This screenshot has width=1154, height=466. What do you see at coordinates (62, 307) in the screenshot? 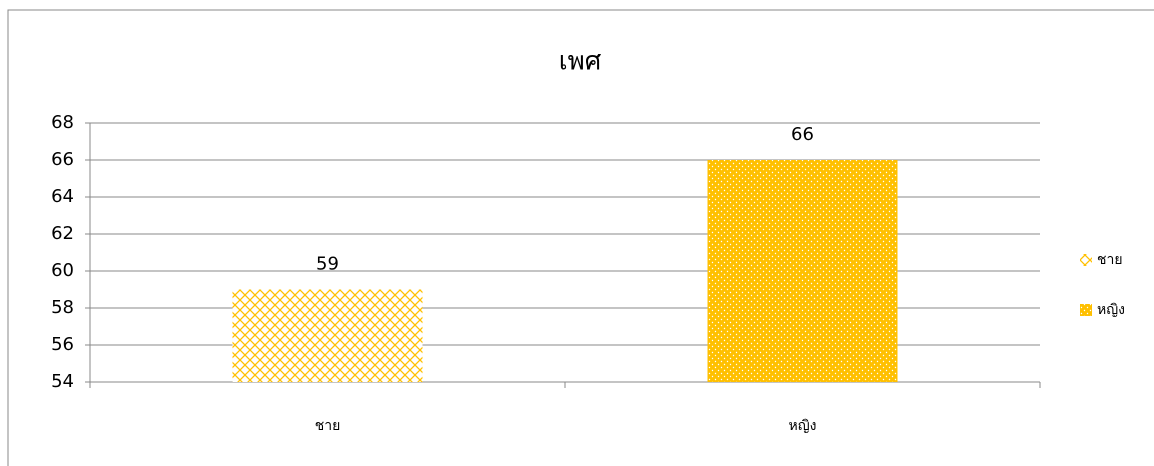
I see `y-tick-label: 58` at bounding box center [62, 307].